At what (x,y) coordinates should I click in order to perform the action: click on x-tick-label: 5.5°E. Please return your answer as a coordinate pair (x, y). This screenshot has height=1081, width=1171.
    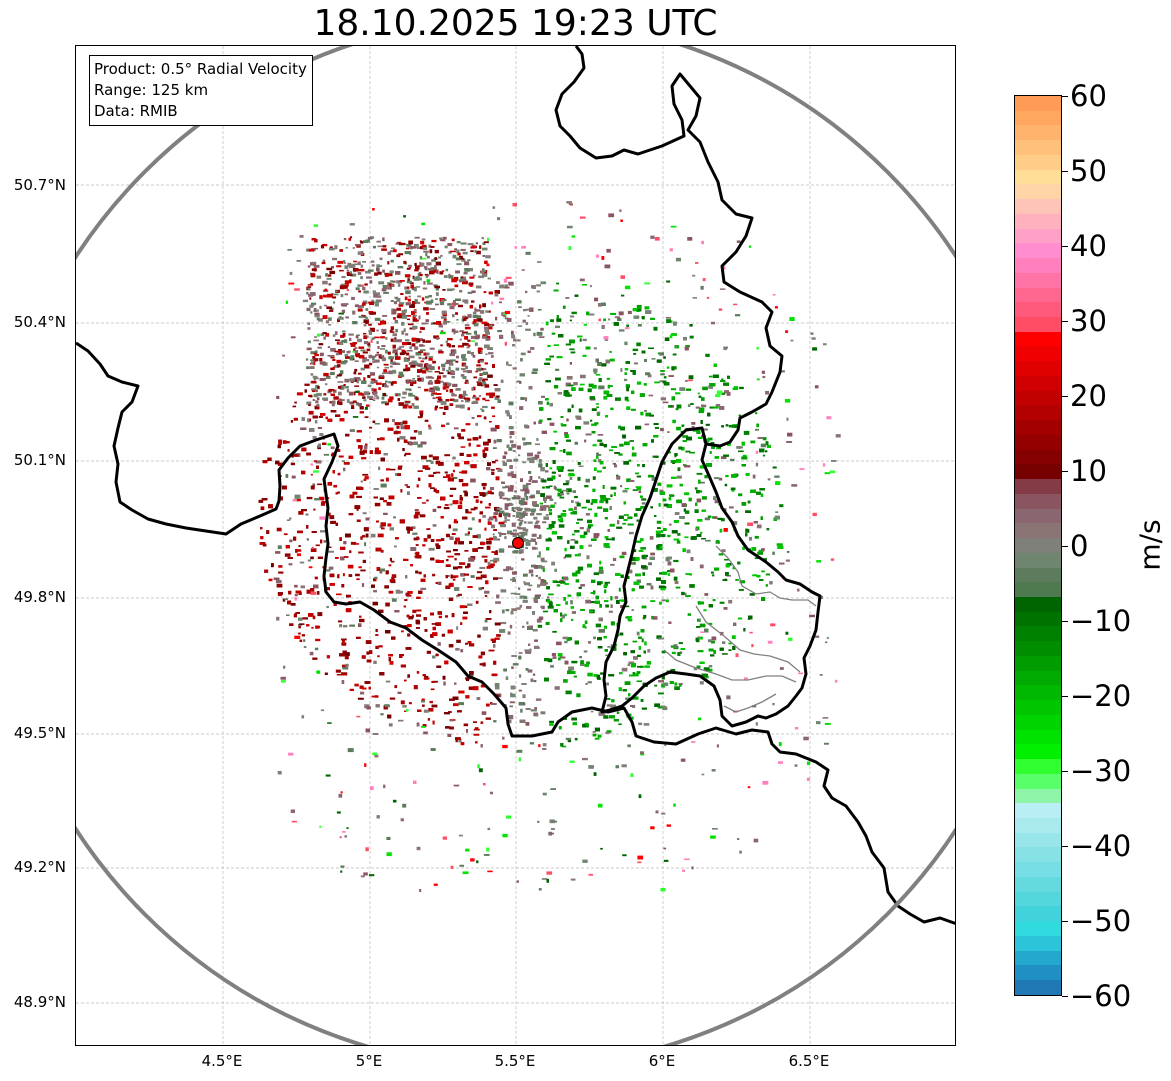
    Looking at the image, I should click on (515, 1061).